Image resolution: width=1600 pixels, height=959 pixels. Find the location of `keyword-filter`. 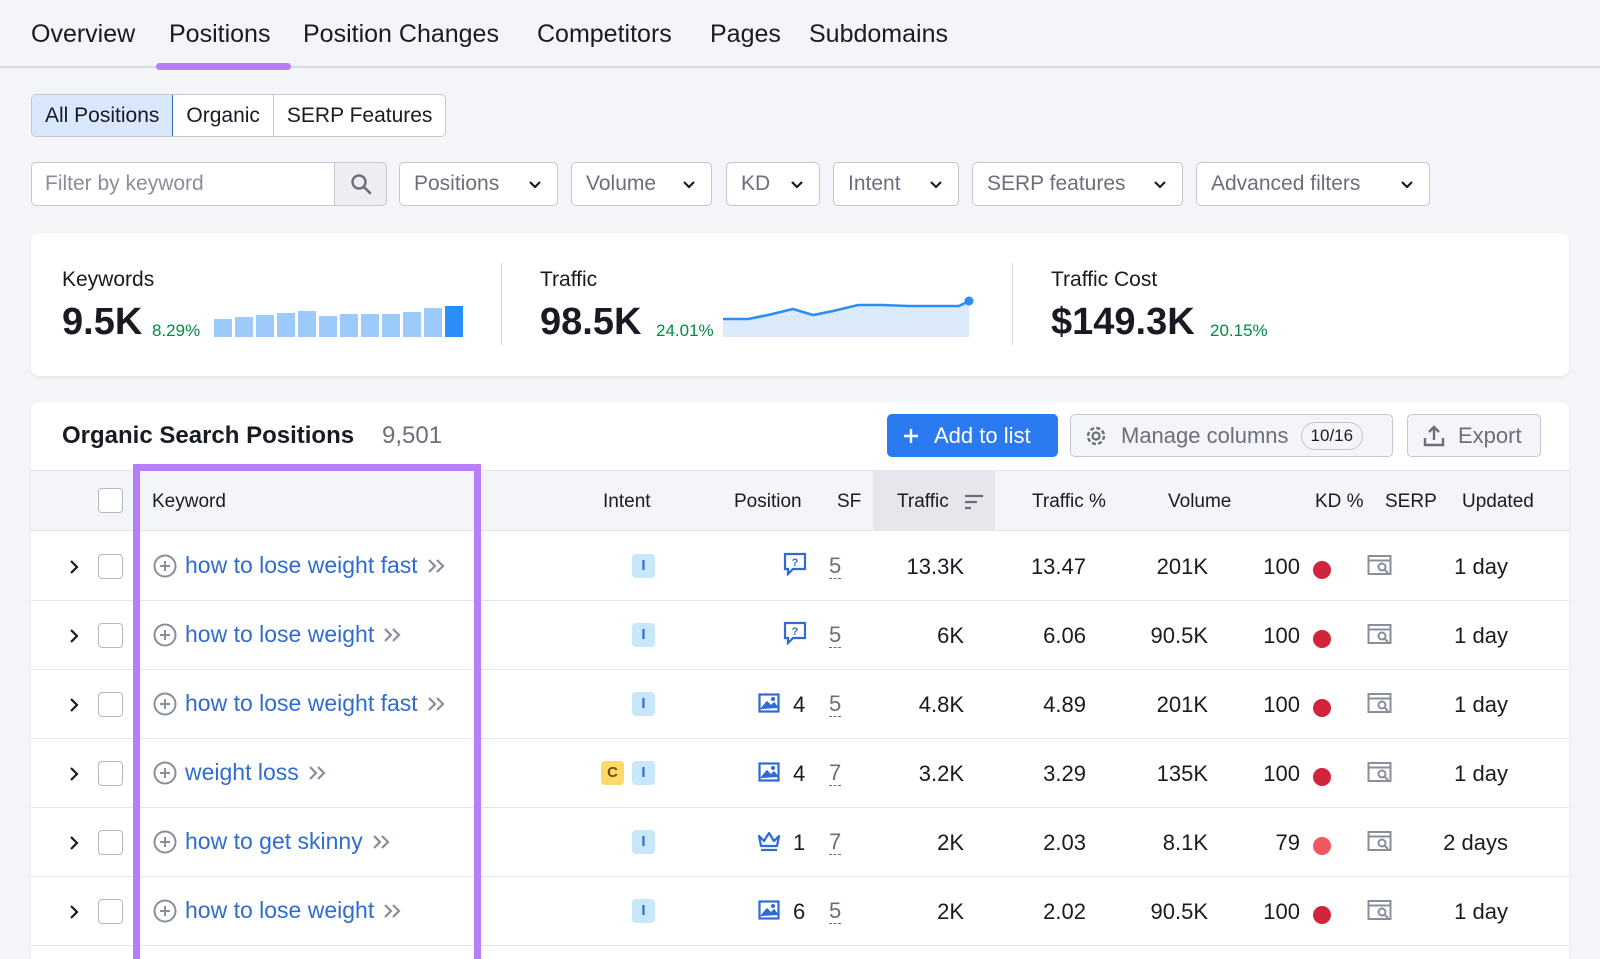

keyword-filter is located at coordinates (209, 184).